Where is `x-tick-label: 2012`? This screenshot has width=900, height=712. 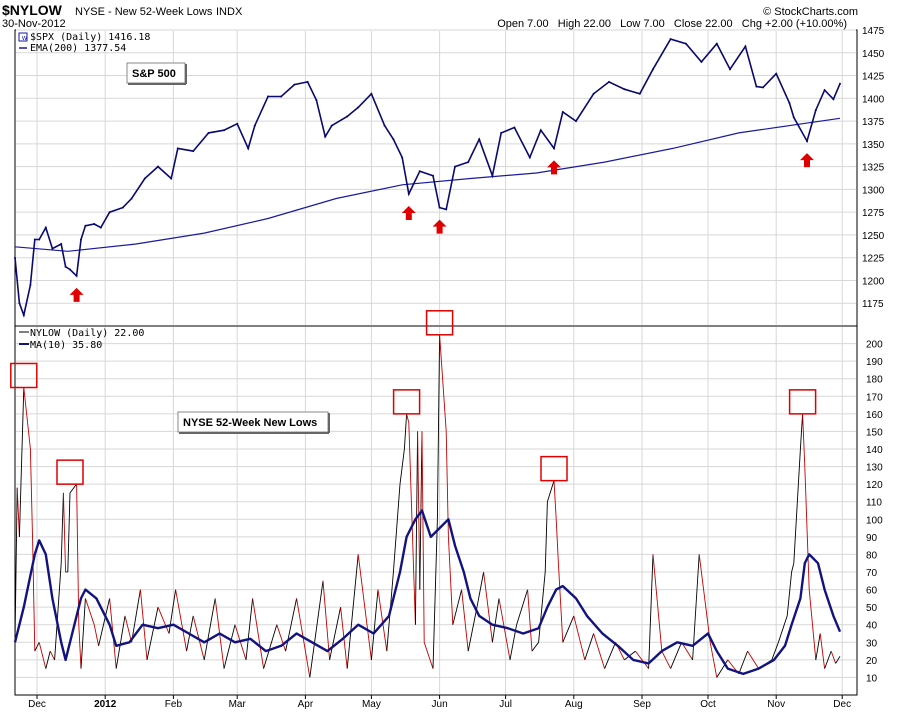
x-tick-label: 2012 is located at coordinates (105, 704).